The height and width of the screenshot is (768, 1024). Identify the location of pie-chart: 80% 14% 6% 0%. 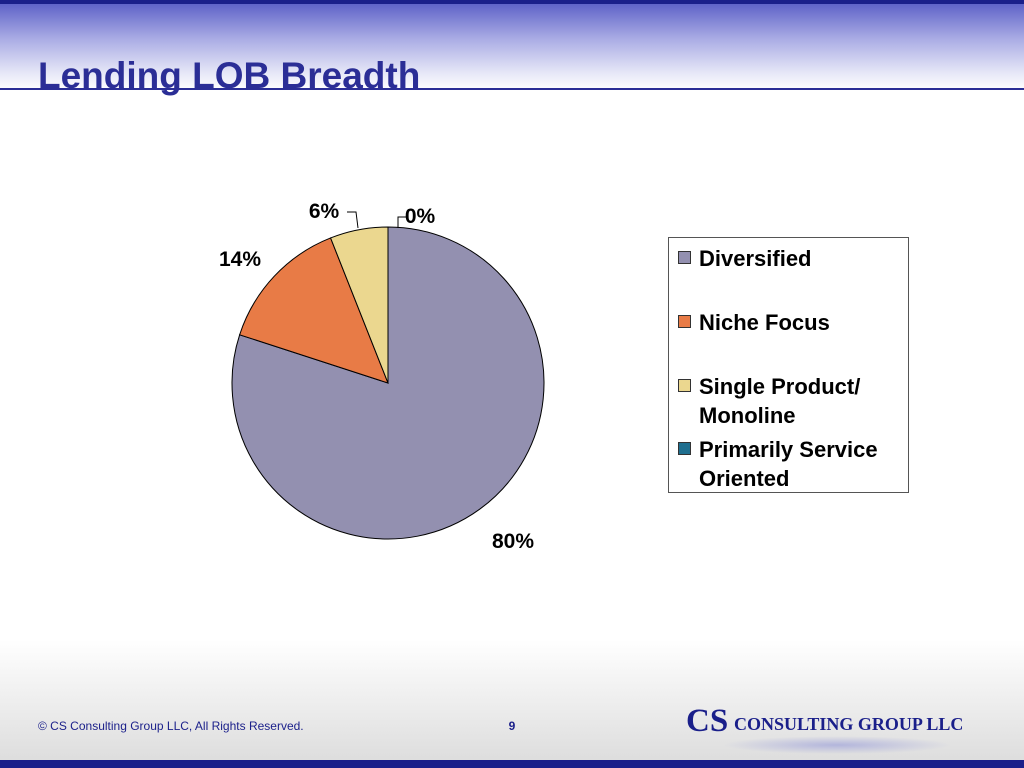
(382, 376).